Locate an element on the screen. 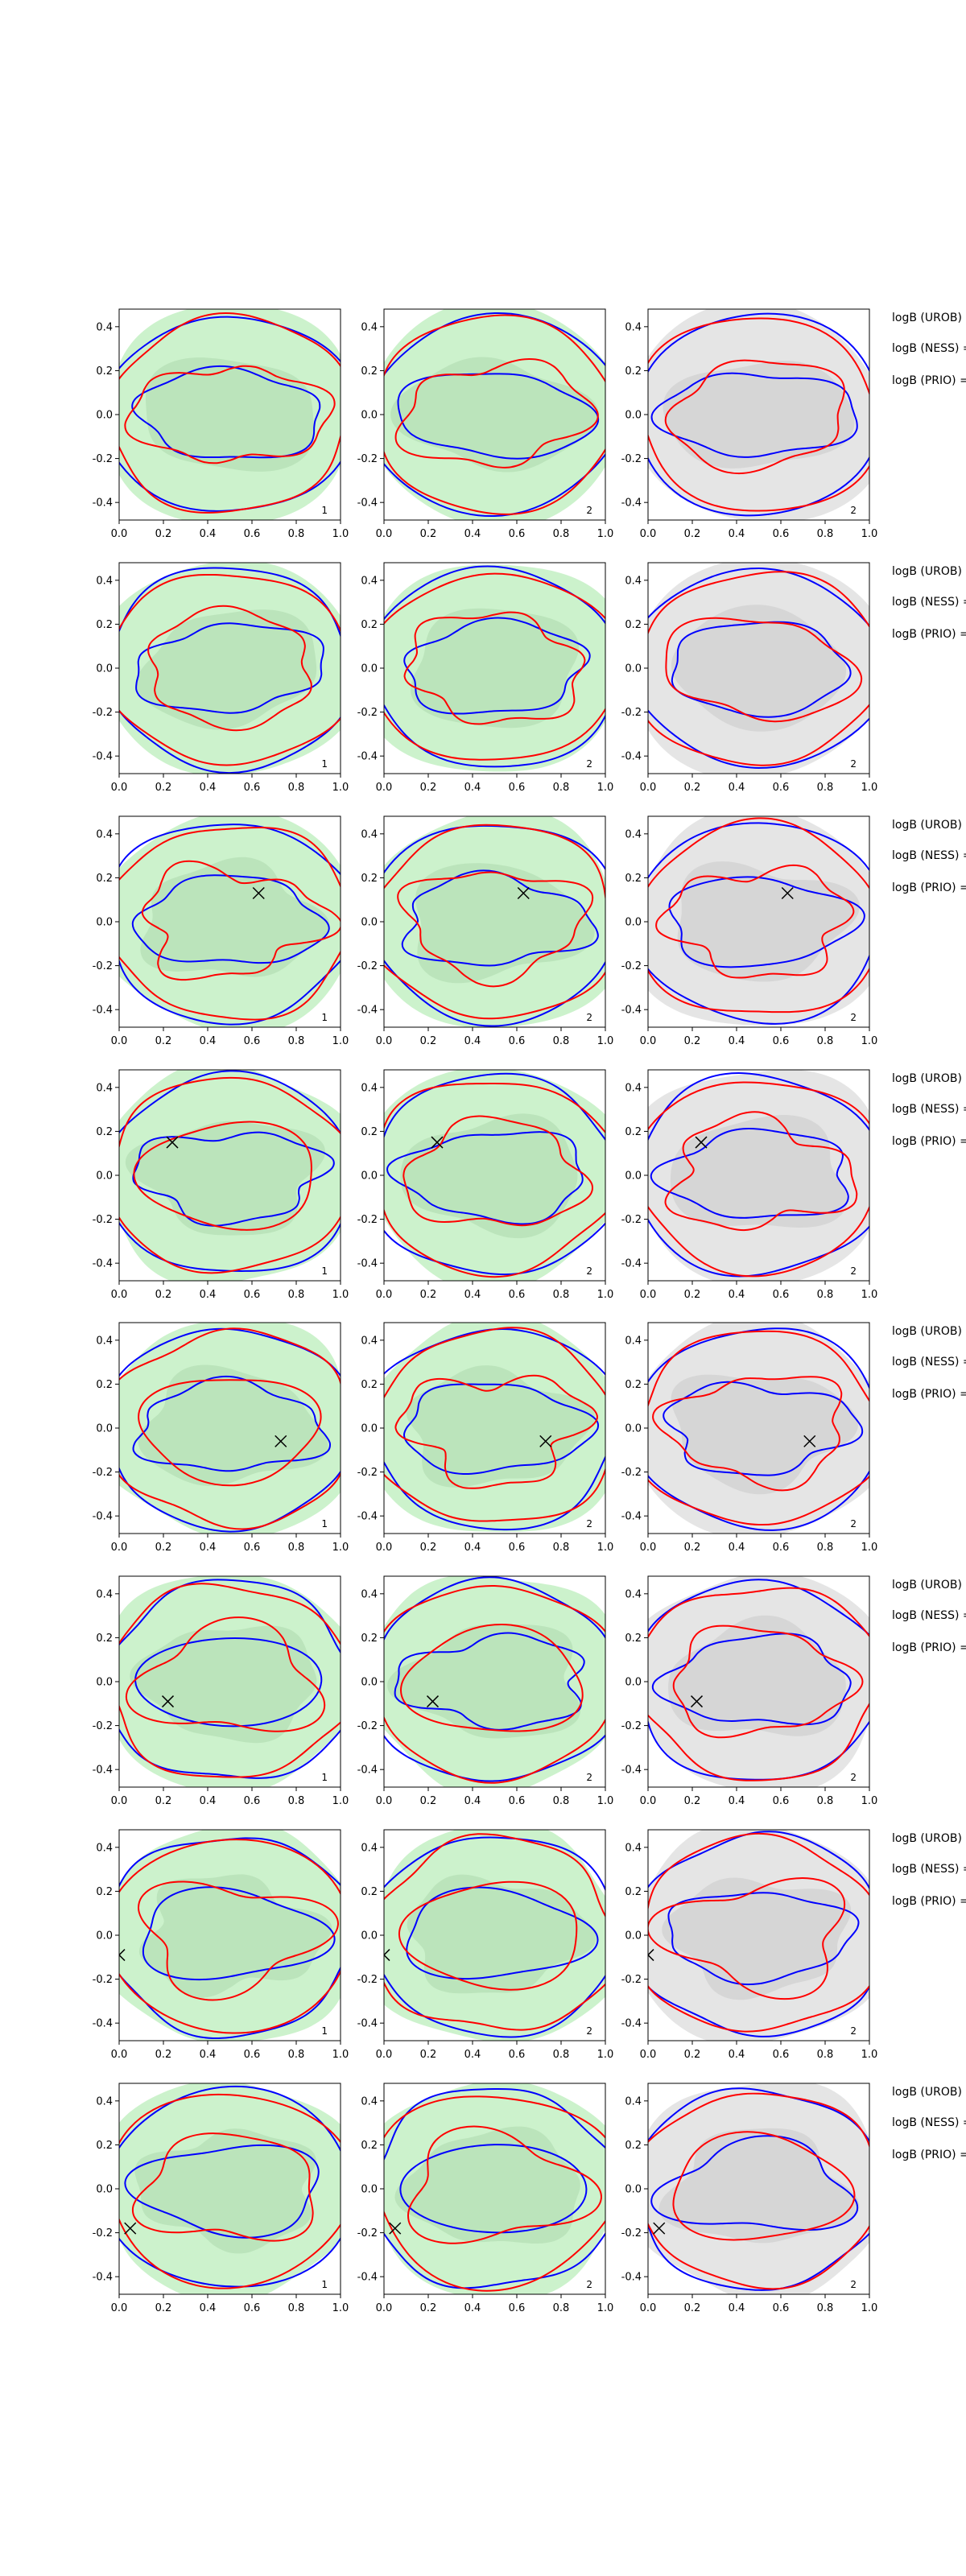  panel-r2-c2: 0.0 0.2 0.4 0.6 0.8 1.0 0.4 0.2 0.0 -0.2 -0.4 2 is located at coordinates (485, 678).